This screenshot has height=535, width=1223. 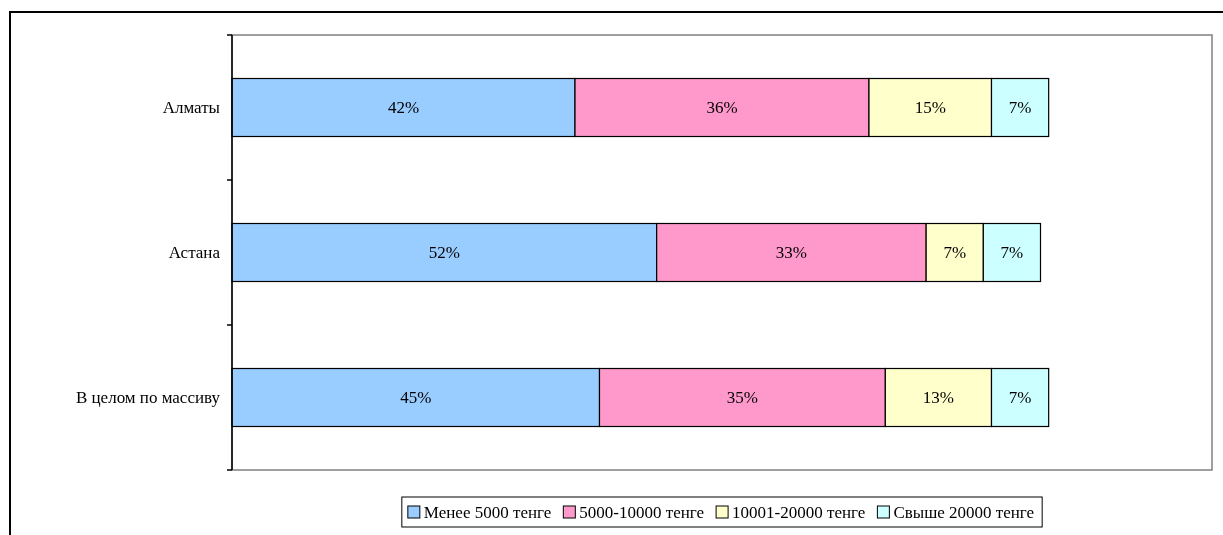 I want to click on legend-label: 10001-20000 тенге, so click(x=799, y=512).